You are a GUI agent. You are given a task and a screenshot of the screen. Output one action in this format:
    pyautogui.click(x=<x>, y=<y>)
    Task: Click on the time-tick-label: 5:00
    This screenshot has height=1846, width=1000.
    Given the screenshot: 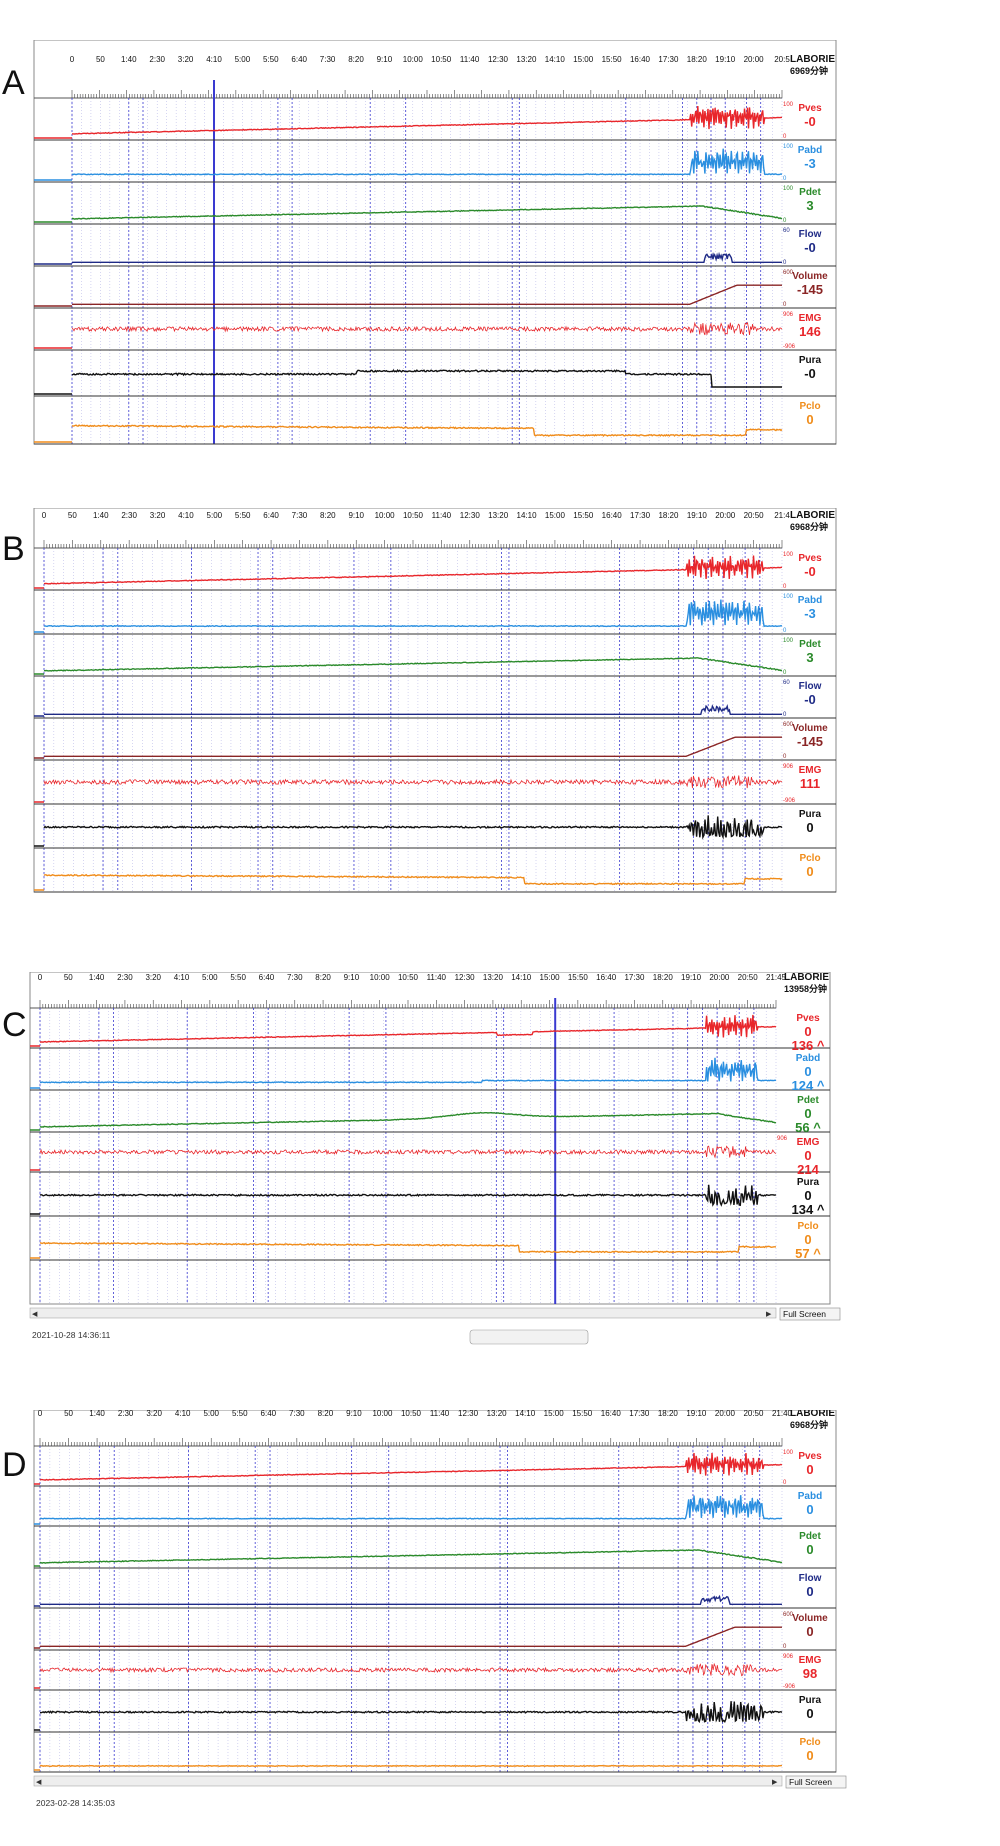 What is the action you would take?
    pyautogui.click(x=243, y=59)
    